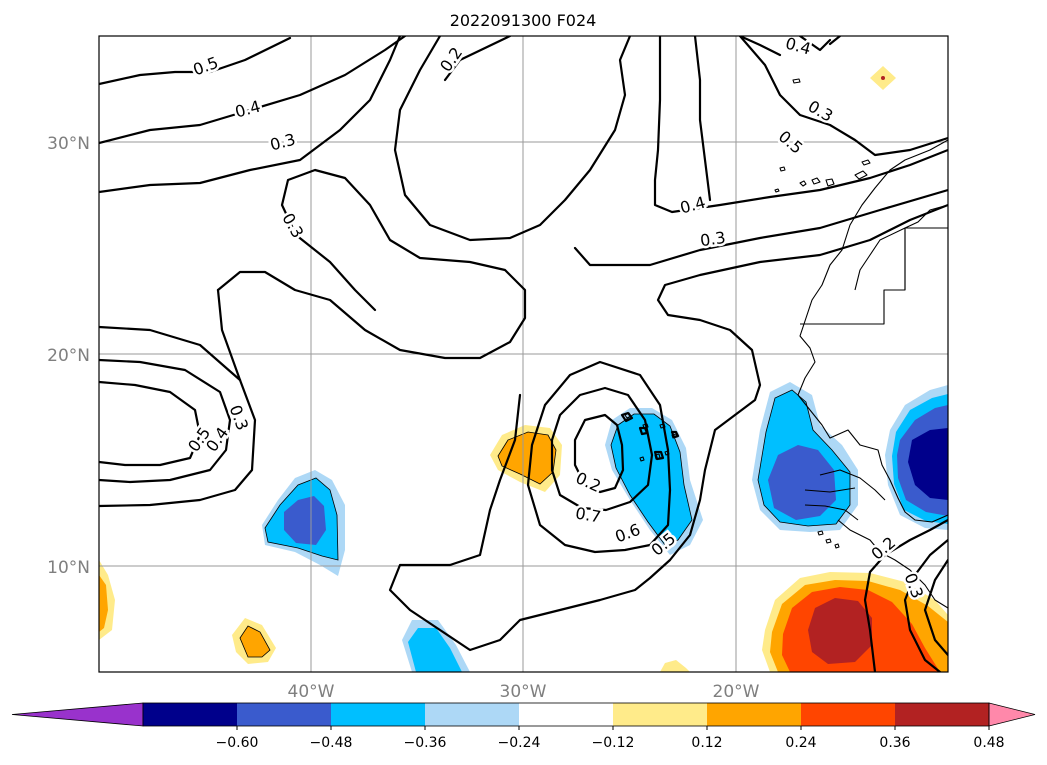  What do you see at coordinates (988, 743) in the screenshot?
I see `colorbar-tick-label: 0.48` at bounding box center [988, 743].